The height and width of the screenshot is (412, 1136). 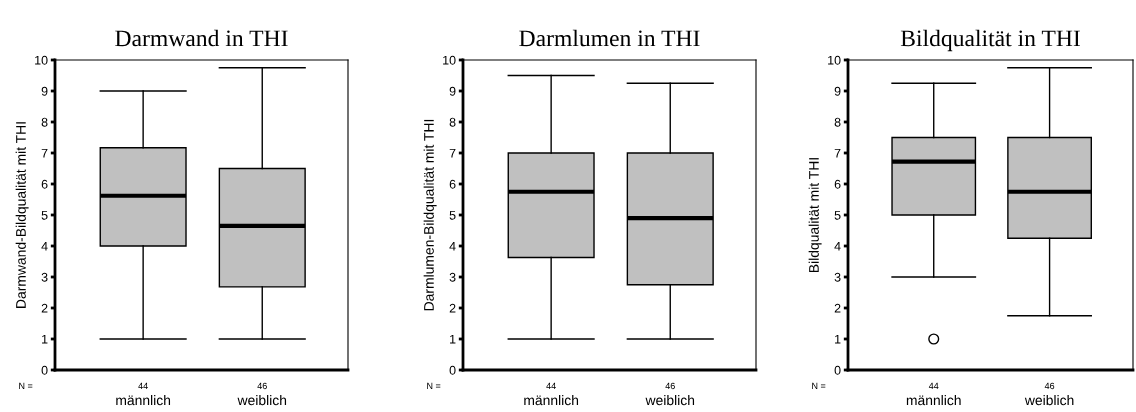 What do you see at coordinates (815, 215) in the screenshot?
I see `y-axis-title: Bildqualität mit THI` at bounding box center [815, 215].